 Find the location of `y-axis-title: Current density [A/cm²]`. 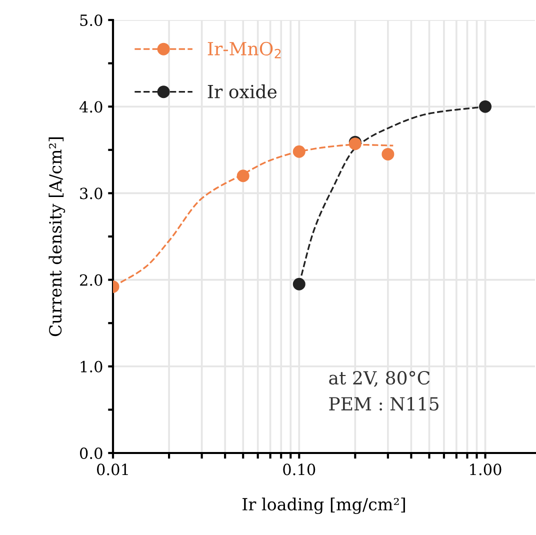

y-axis-title: Current density [A/cm²] is located at coordinates (57, 236).